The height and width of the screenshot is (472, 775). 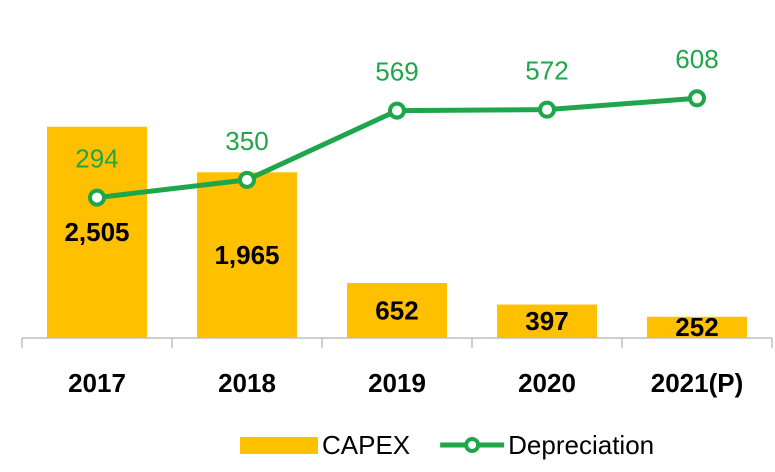 I want to click on bar-value-label: 2,505, so click(x=96, y=232).